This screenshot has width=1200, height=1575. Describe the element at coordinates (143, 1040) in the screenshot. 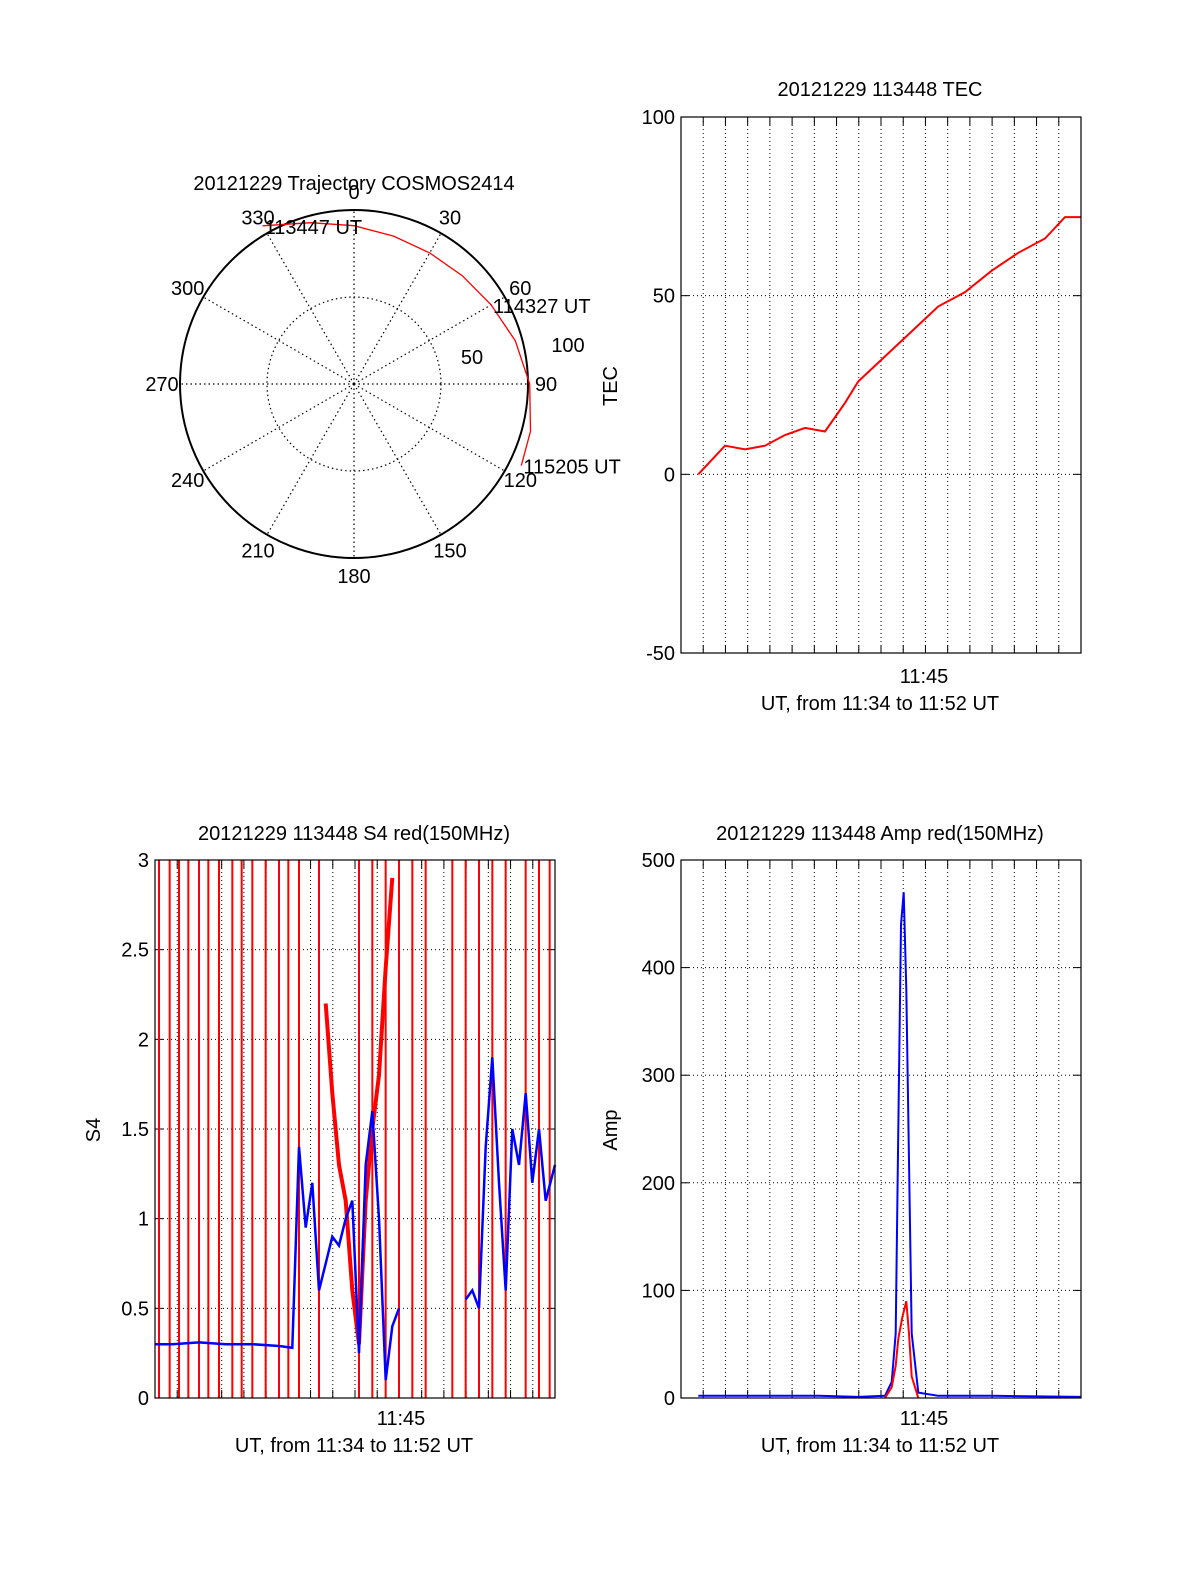

I see `s4-ytick-label: 2` at that location.